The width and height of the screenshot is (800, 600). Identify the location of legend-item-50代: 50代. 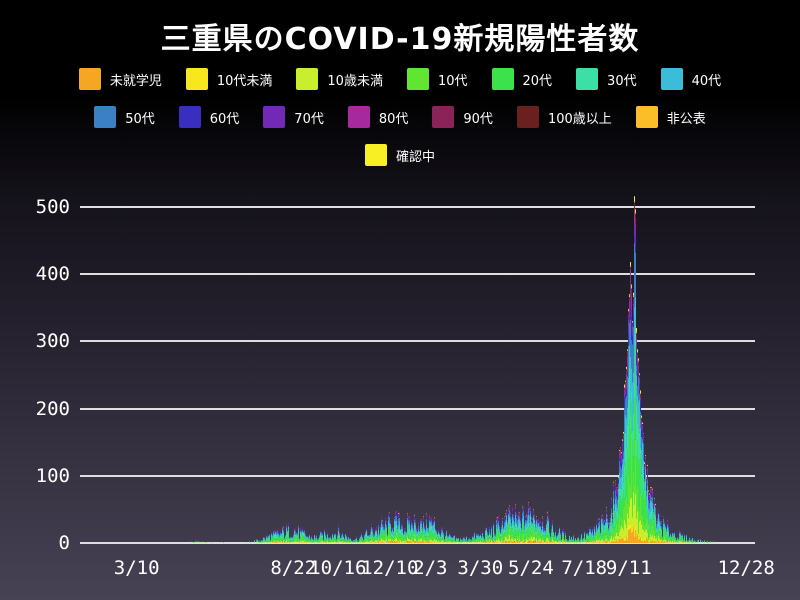
(124, 117).